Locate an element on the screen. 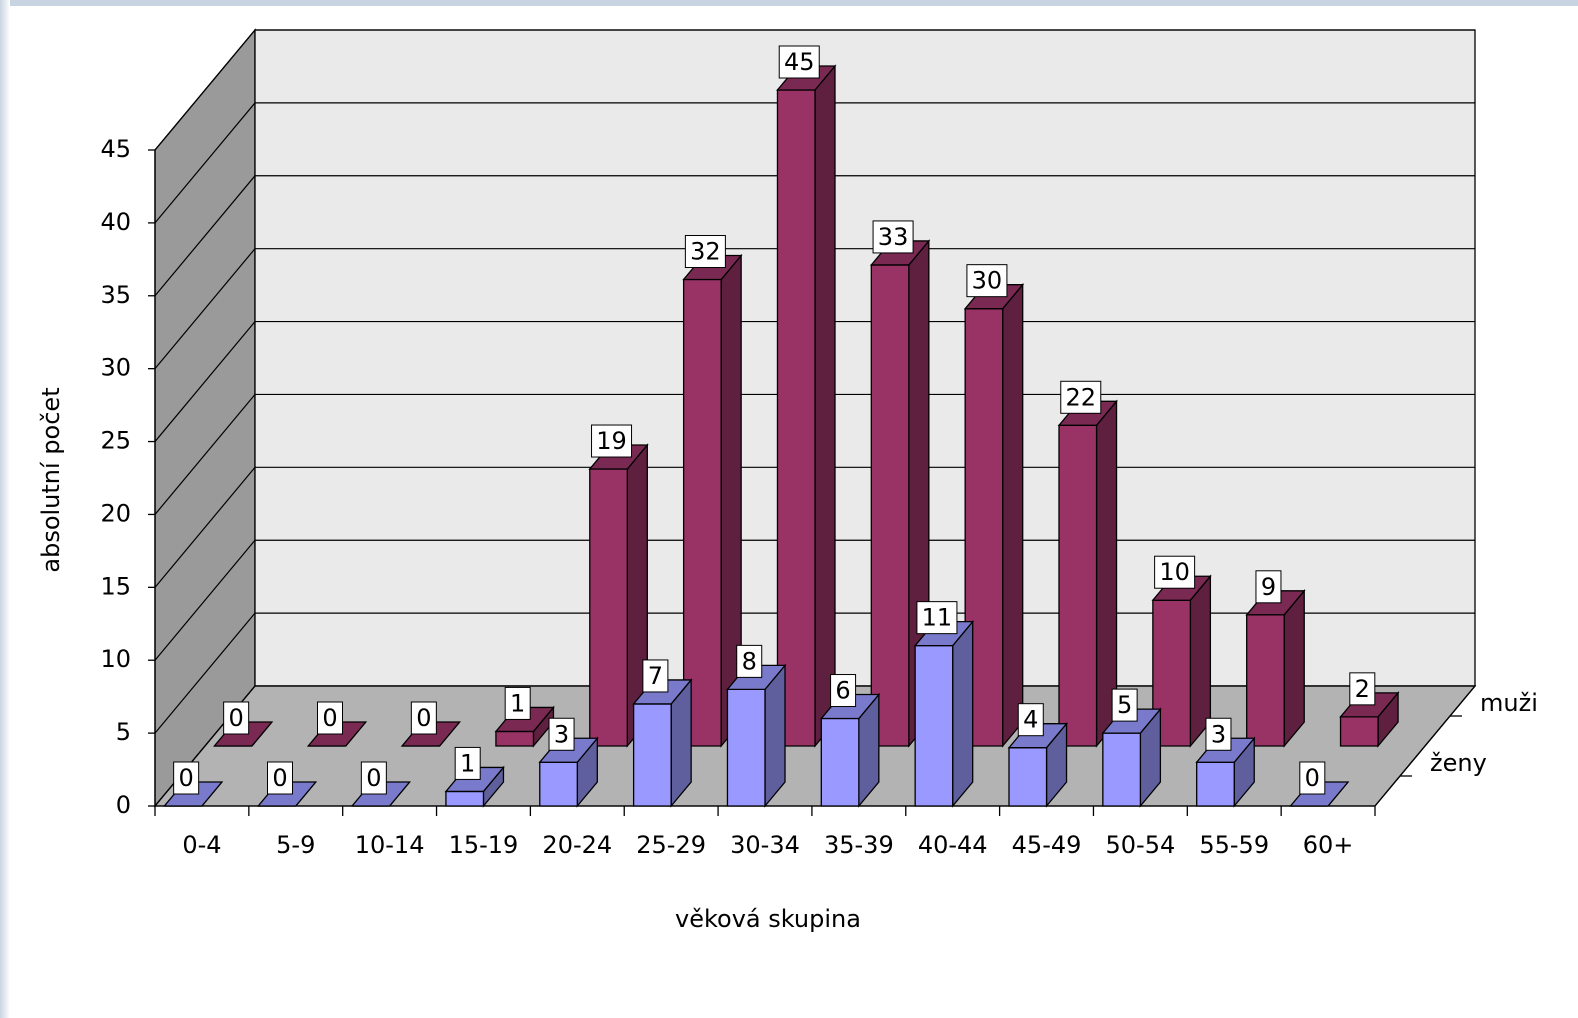  x-tick-label: 50-54 is located at coordinates (1141, 845).